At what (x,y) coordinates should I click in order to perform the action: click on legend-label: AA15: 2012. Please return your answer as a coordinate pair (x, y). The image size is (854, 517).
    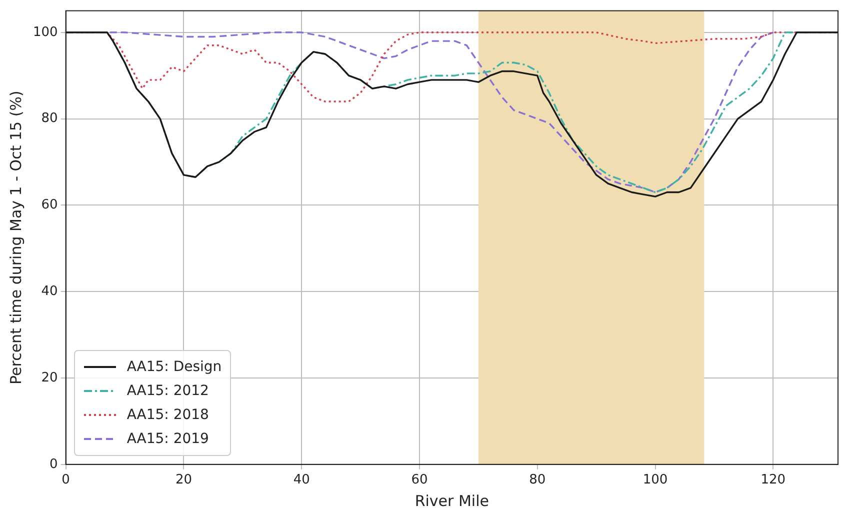
    Looking at the image, I should click on (167, 391).